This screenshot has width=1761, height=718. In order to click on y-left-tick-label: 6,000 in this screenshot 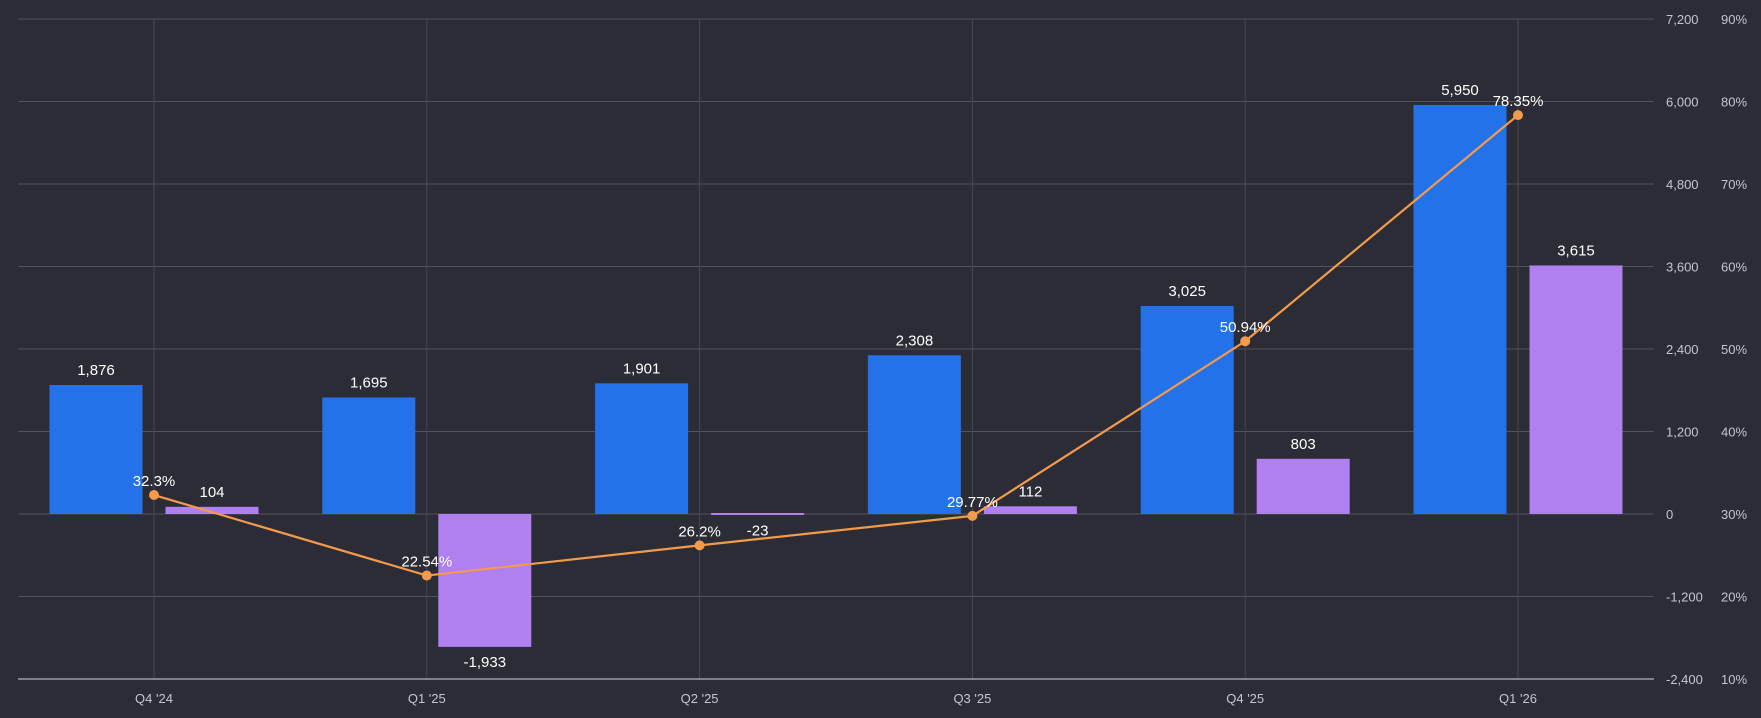, I will do `click(1682, 102)`.